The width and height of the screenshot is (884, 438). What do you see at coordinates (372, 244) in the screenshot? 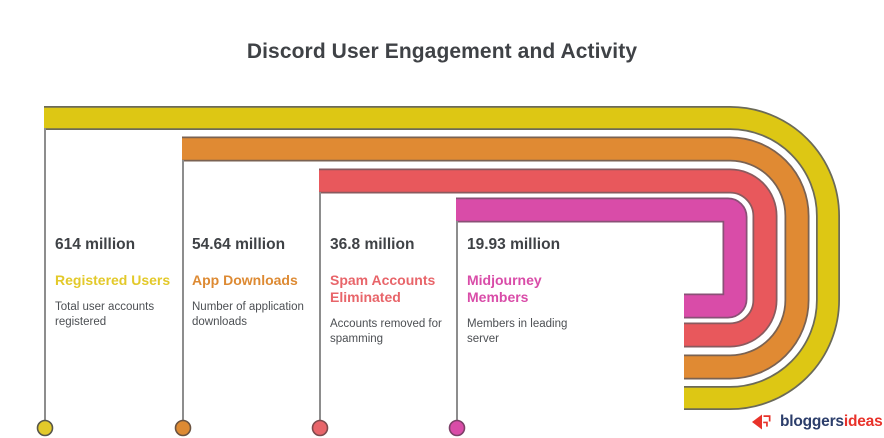
I see `stat-value: 36.8 million` at bounding box center [372, 244].